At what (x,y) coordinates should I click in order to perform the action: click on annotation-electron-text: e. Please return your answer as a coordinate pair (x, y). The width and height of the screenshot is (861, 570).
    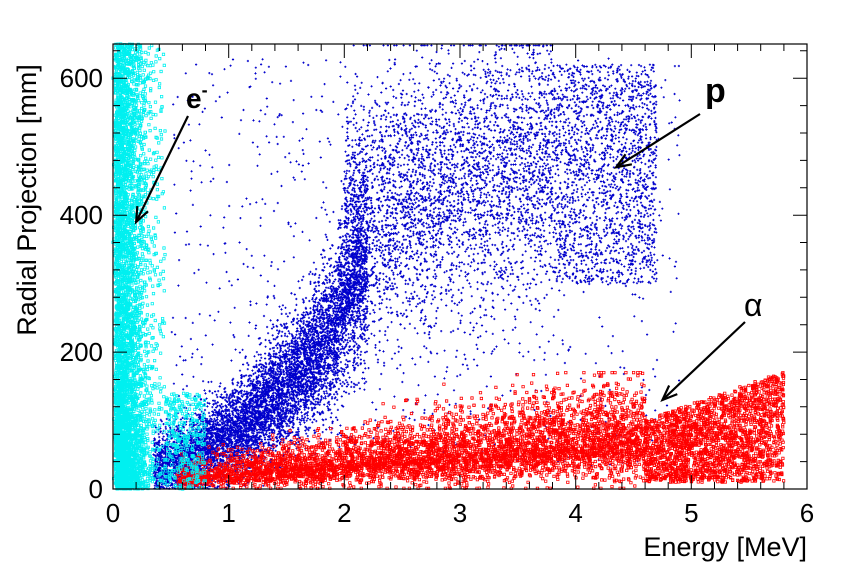
    Looking at the image, I should click on (194, 98).